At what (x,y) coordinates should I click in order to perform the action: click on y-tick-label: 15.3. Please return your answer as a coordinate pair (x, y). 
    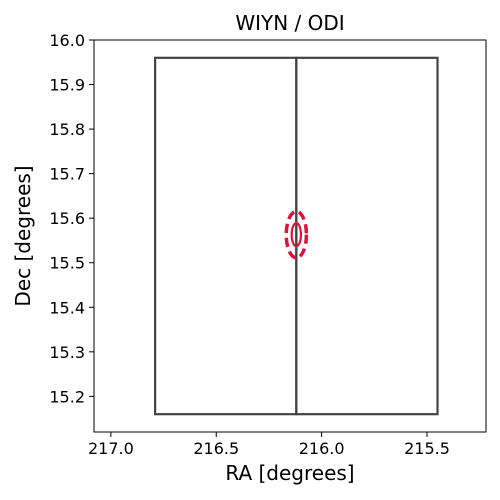
    Looking at the image, I should click on (67, 352).